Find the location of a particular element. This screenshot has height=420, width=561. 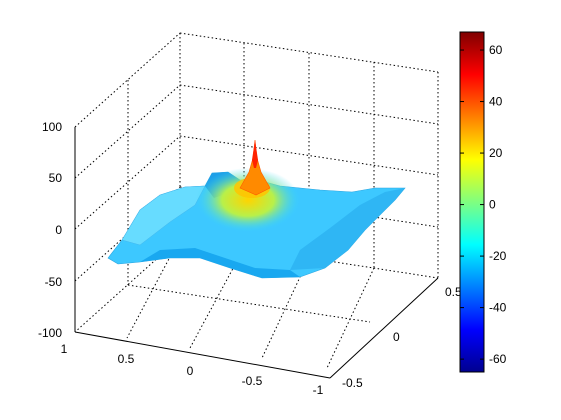

colorbar-tick-label: 60 is located at coordinates (496, 50).